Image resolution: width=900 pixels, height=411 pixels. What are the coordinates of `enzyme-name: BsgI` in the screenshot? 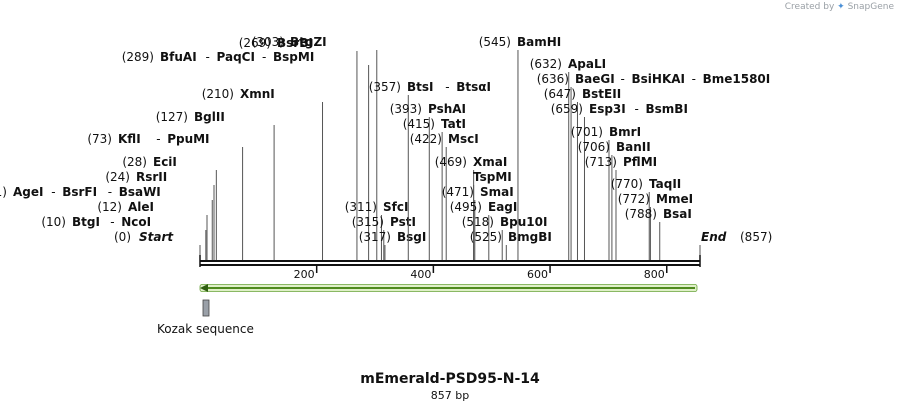 It's located at (411, 237).